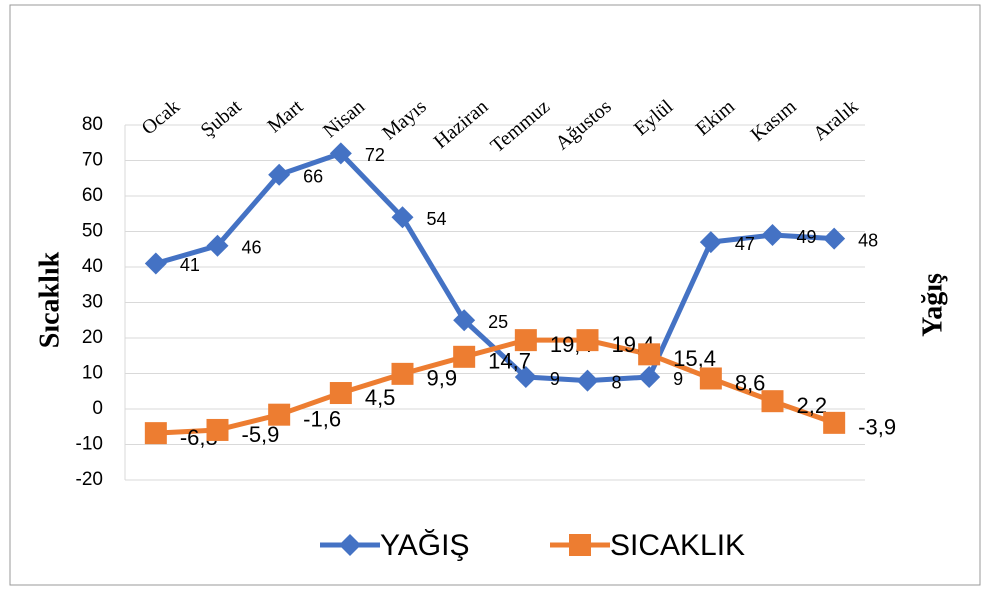 This screenshot has height=594, width=991. What do you see at coordinates (92, 337) in the screenshot?
I see `y-tick-label: 20` at bounding box center [92, 337].